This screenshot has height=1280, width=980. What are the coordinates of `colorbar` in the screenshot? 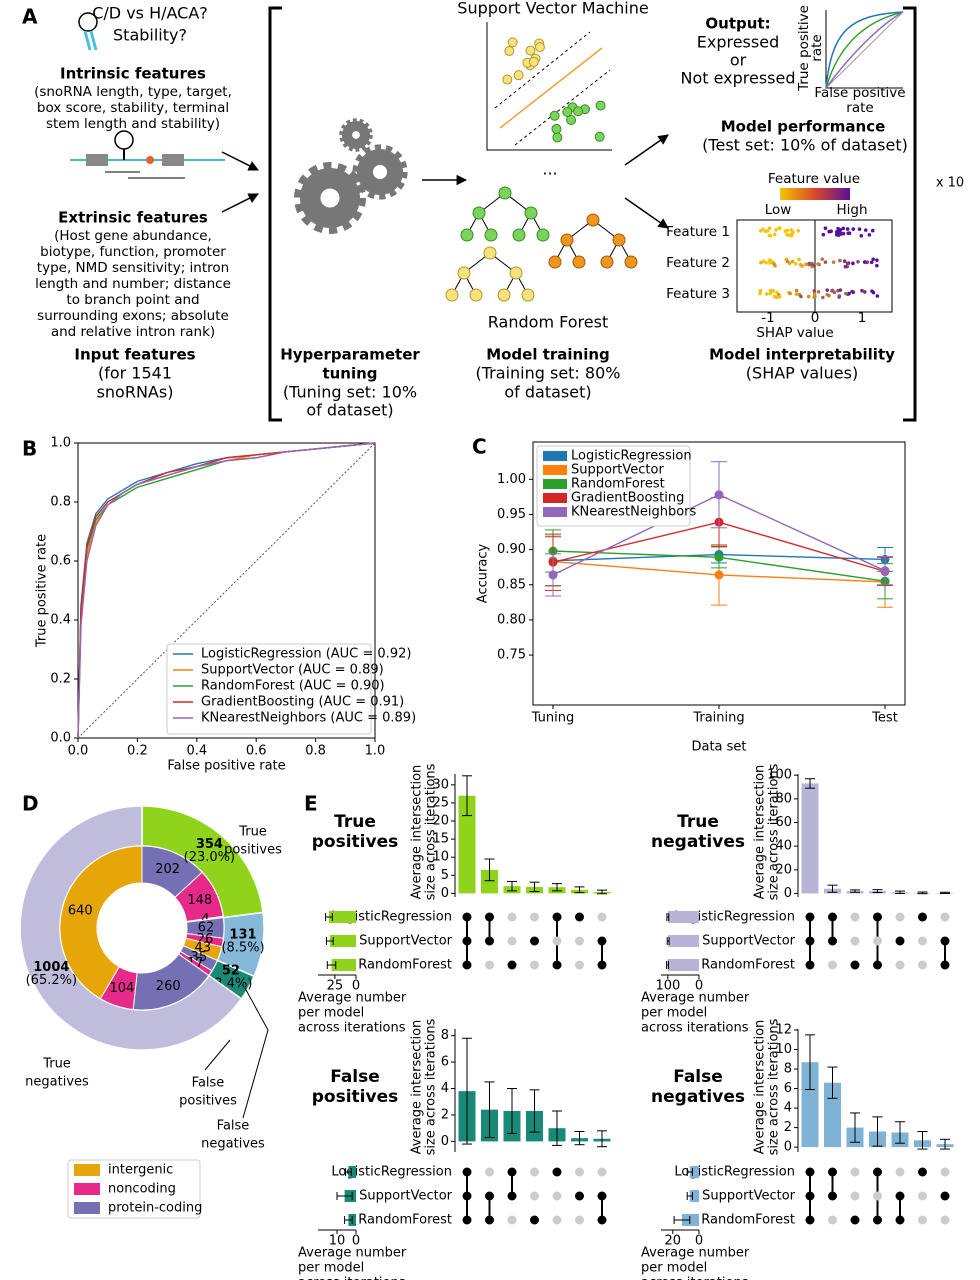 It's located at (815, 194).